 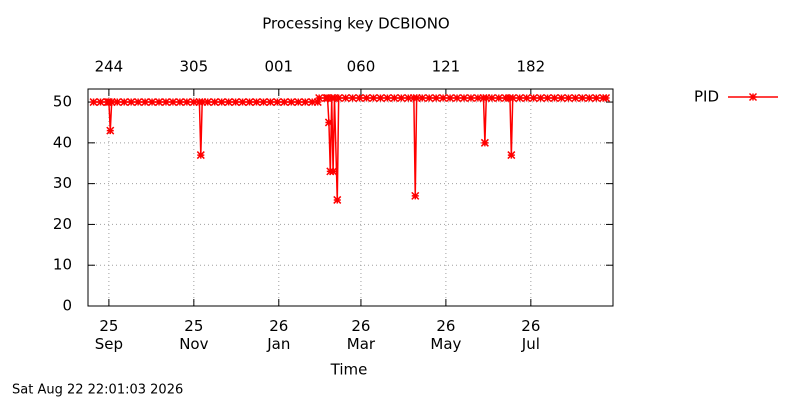 I want to click on x2-tick-label: 244, so click(x=109, y=67).